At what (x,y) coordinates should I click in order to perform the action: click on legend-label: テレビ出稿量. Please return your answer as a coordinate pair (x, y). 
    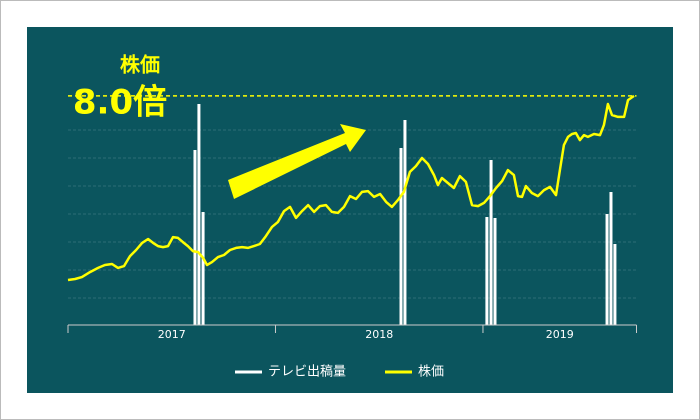
    Looking at the image, I should click on (307, 372).